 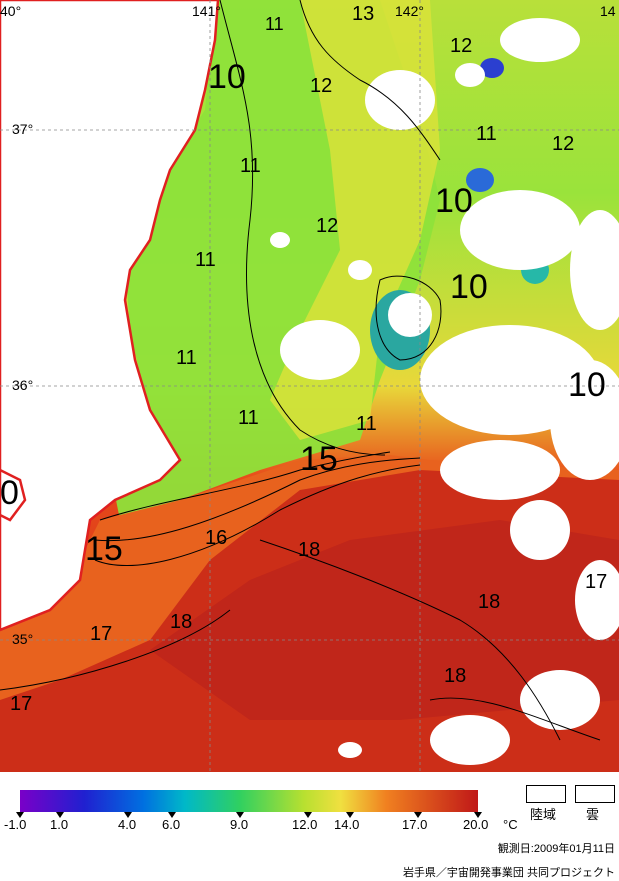 I want to click on lon-label-142: 142°, so click(x=409, y=11).